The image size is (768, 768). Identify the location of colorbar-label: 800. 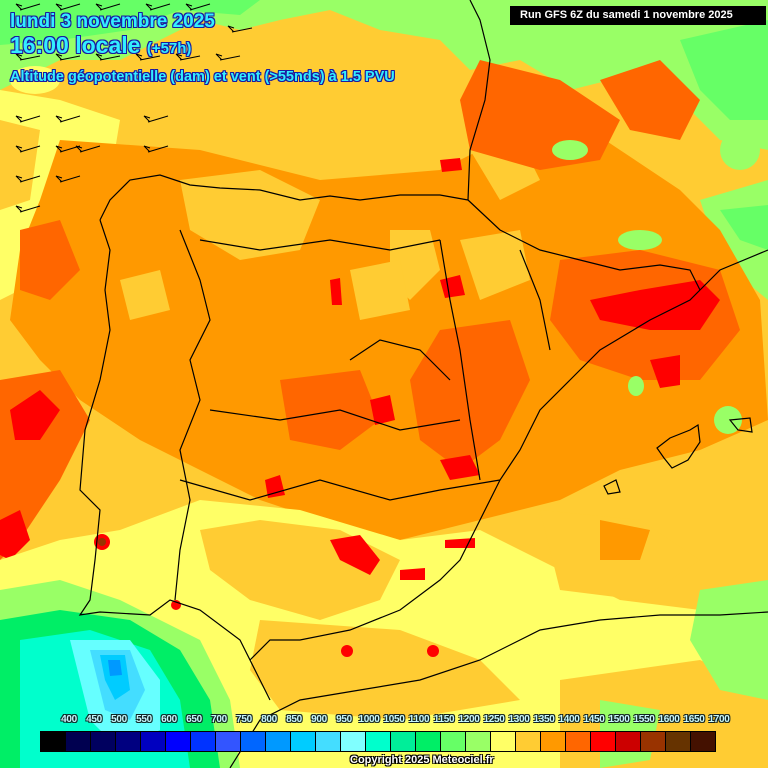
(269, 719).